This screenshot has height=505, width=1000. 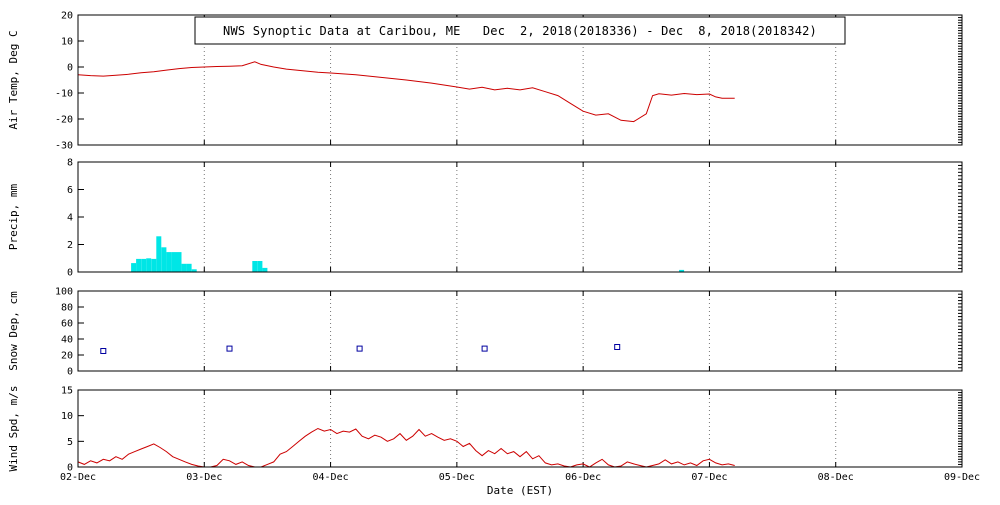 What do you see at coordinates (70, 245) in the screenshot?
I see `y-tick-label: 2` at bounding box center [70, 245].